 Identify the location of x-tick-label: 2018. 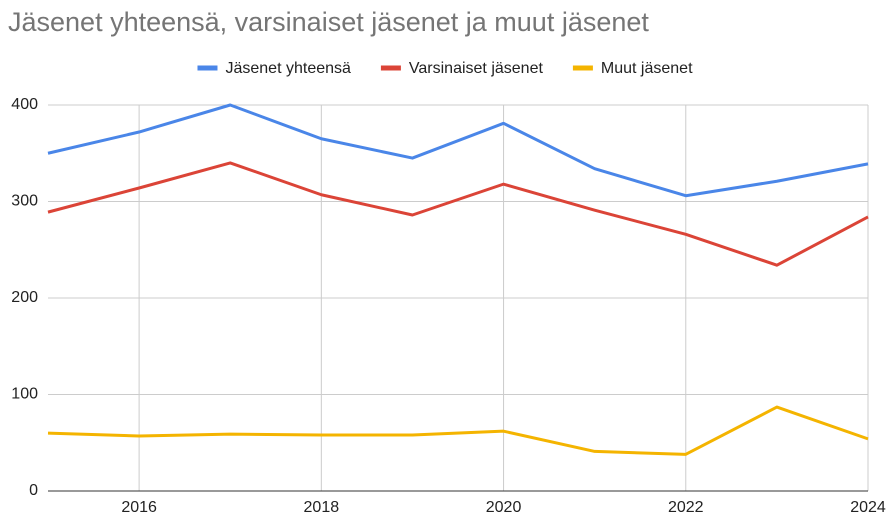
(322, 507).